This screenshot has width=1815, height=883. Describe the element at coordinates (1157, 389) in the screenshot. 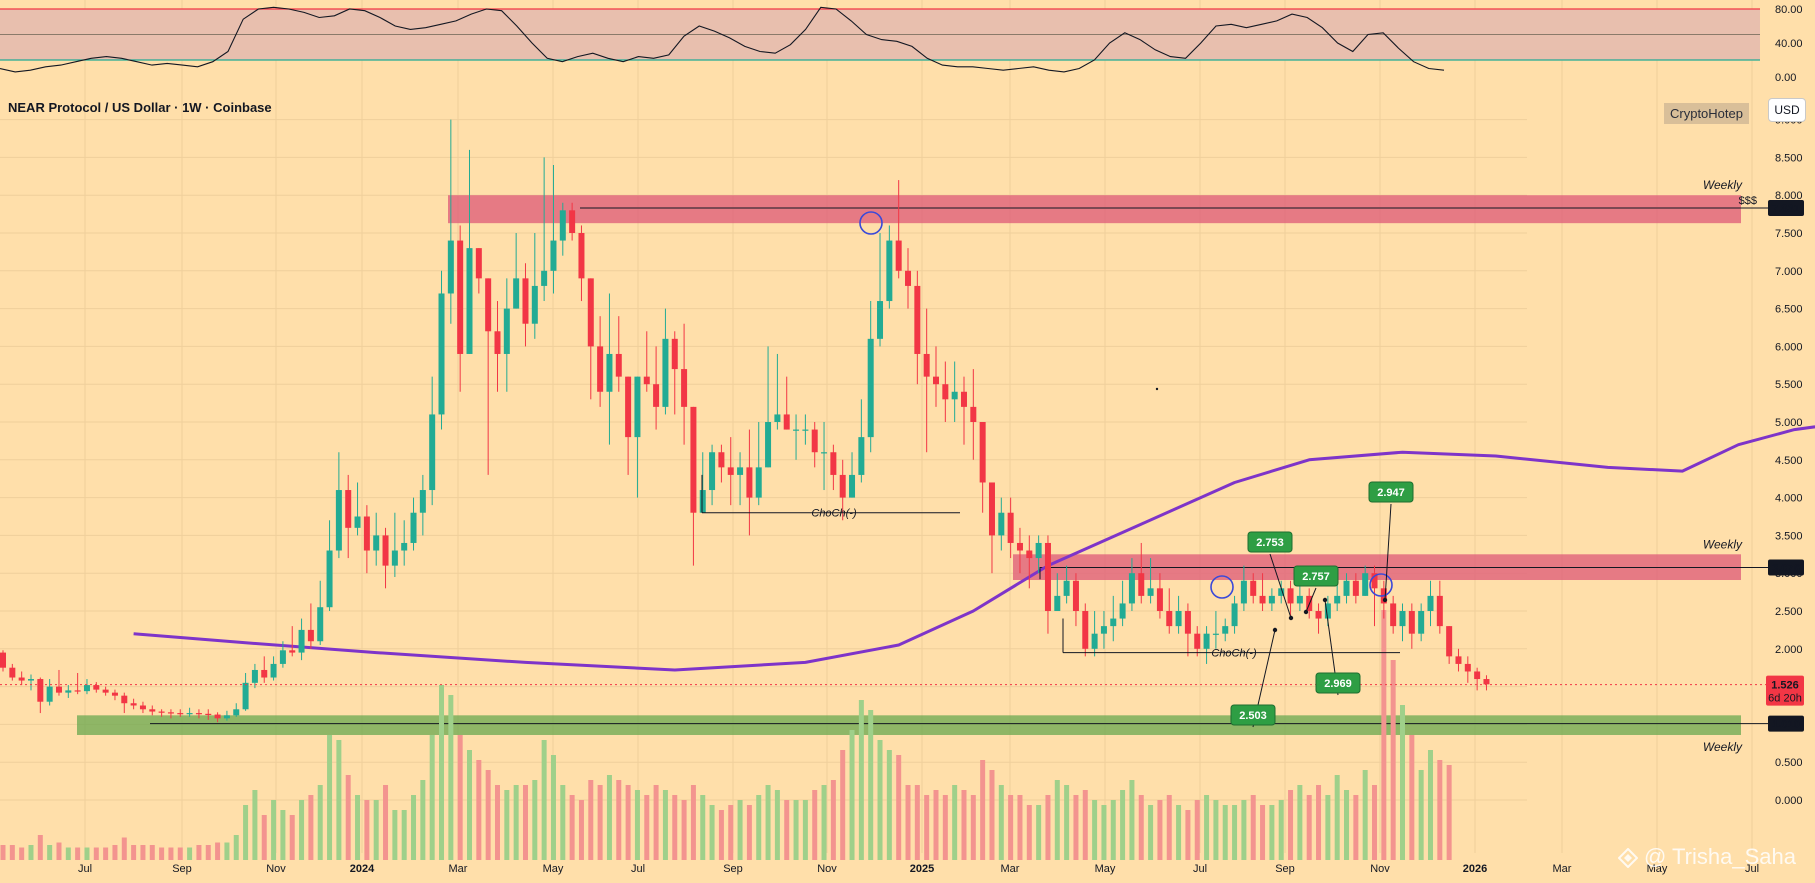

I see `marker-dot` at that location.